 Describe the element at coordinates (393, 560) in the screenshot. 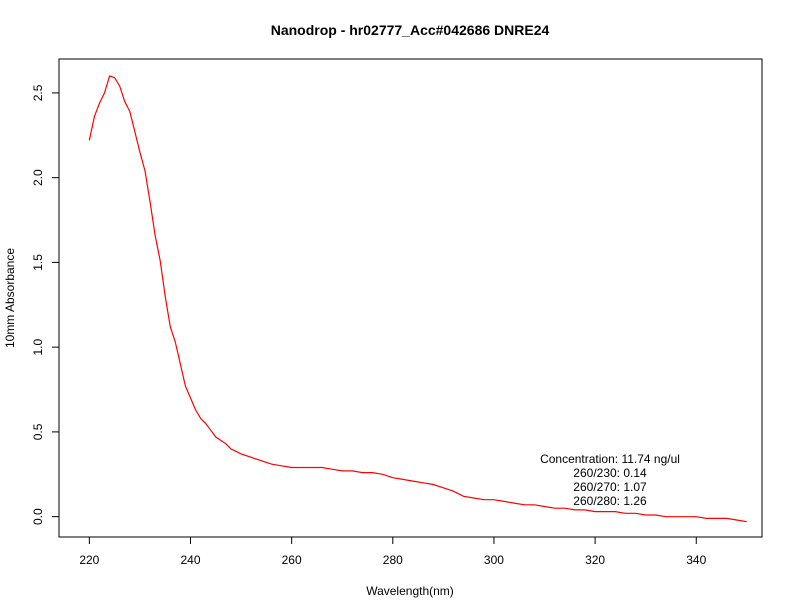

I see `x-tick-label: 280` at that location.